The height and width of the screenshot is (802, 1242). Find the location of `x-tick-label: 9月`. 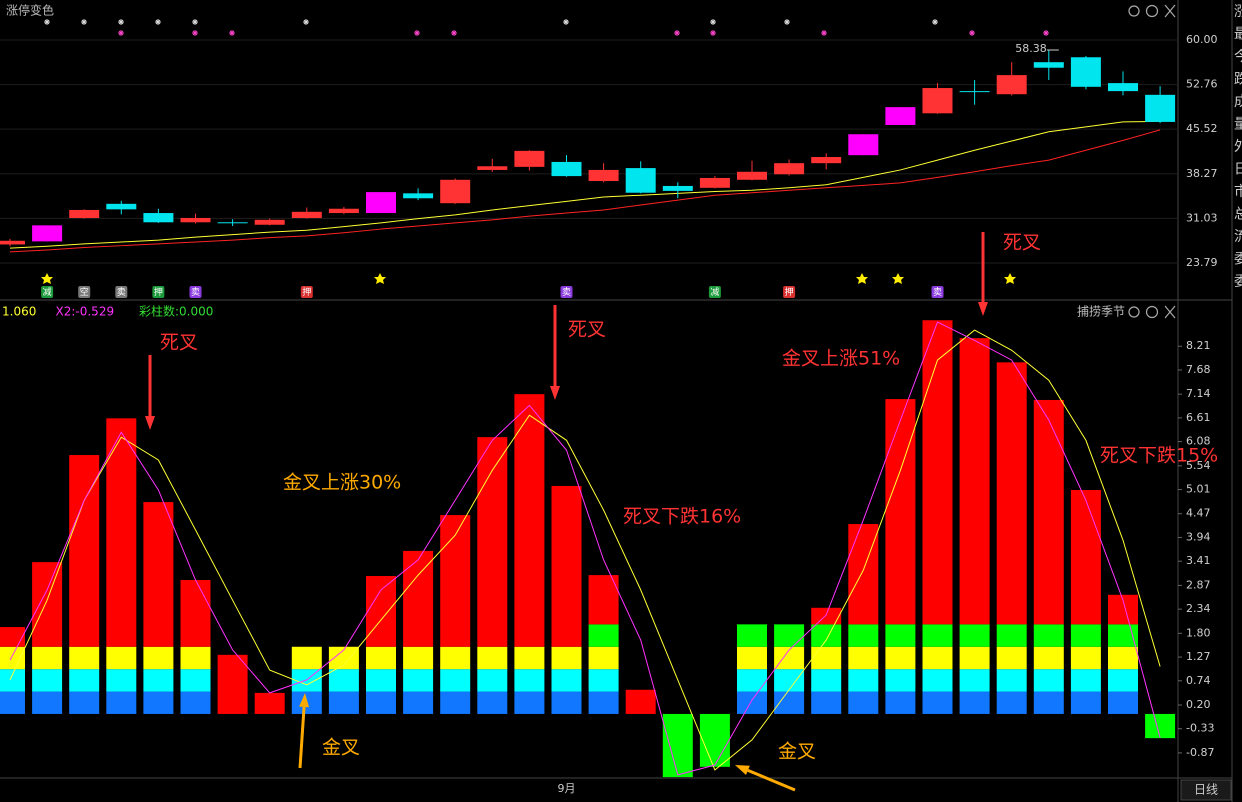

x-tick-label: 9月 is located at coordinates (567, 788).